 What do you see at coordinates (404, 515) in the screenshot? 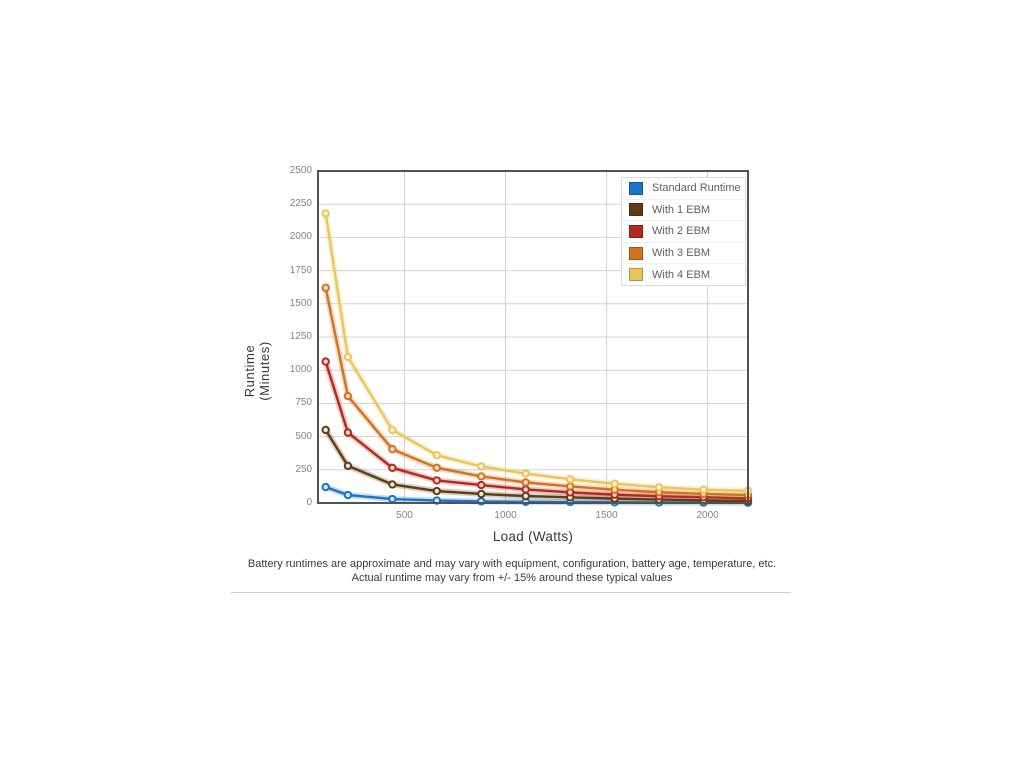
I see `x-tick-label: 500` at bounding box center [404, 515].